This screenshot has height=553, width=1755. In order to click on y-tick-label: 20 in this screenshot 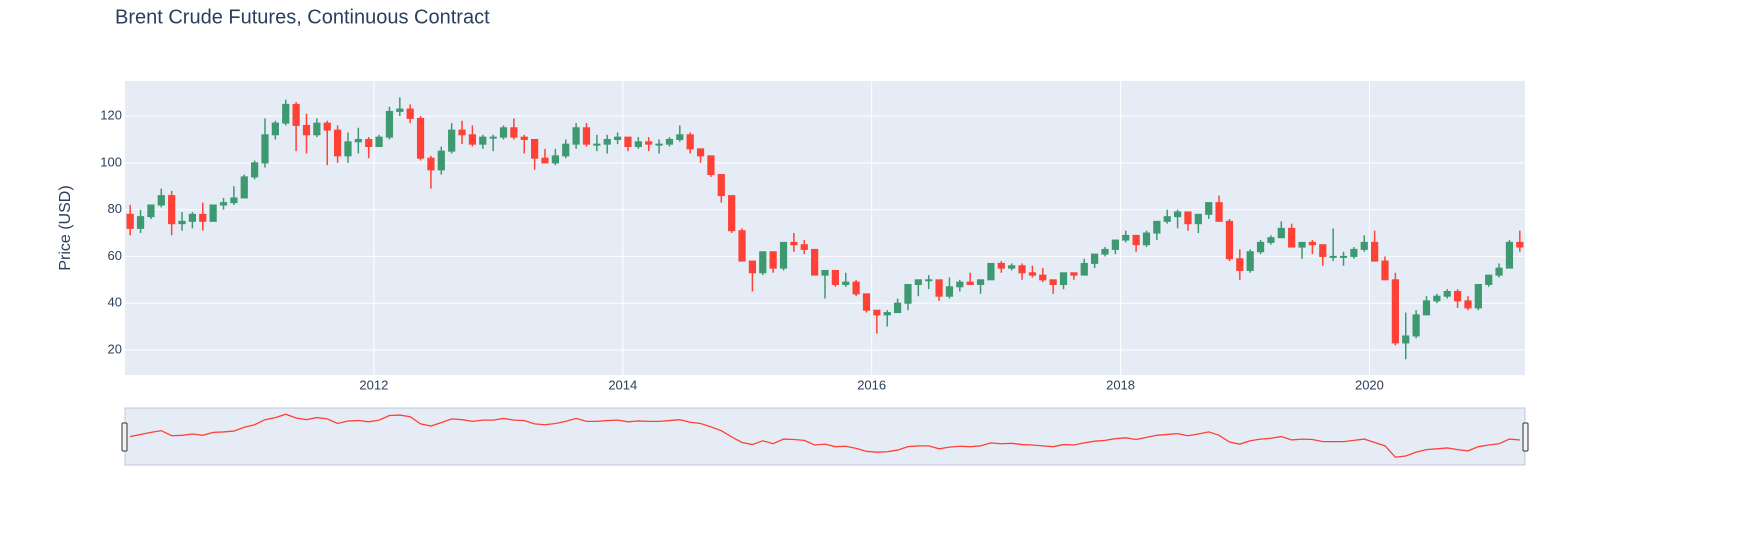, I will do `click(115, 348)`.